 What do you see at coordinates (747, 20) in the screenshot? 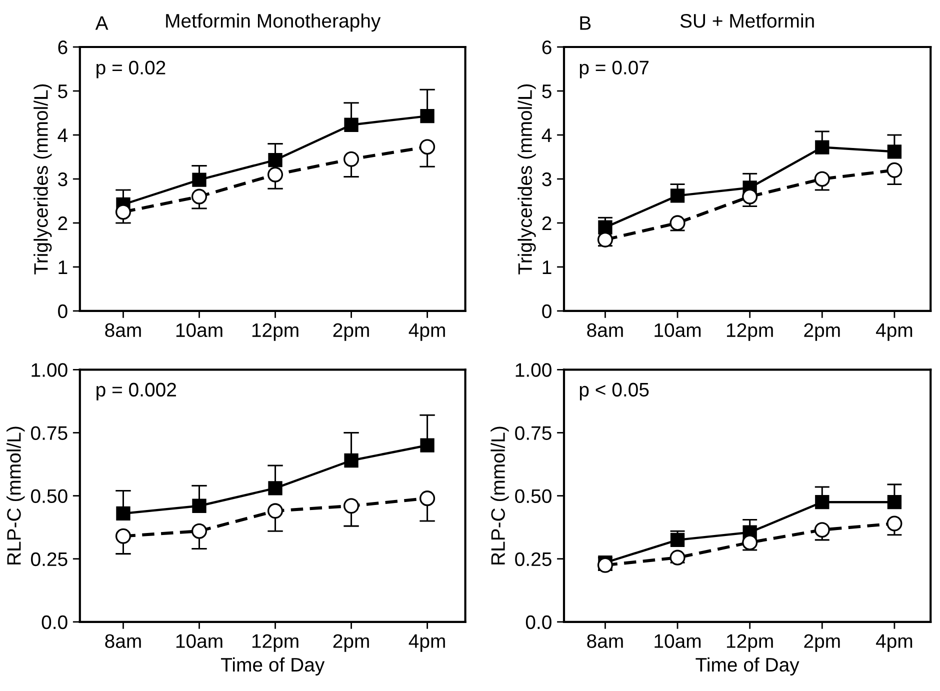
I see `chart-title: SU + Metformin` at bounding box center [747, 20].